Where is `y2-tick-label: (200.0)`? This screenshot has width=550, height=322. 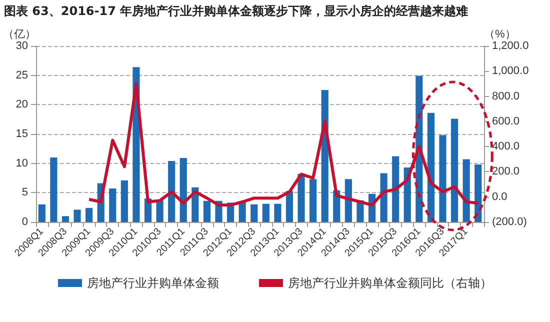 y2-tick-label: (200.0) is located at coordinates (509, 222).